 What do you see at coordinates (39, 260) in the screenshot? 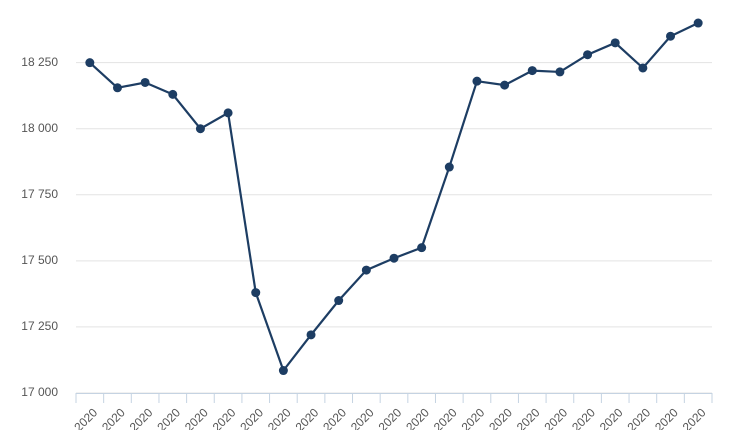
I see `y-tick-label: 17 500` at bounding box center [39, 260].